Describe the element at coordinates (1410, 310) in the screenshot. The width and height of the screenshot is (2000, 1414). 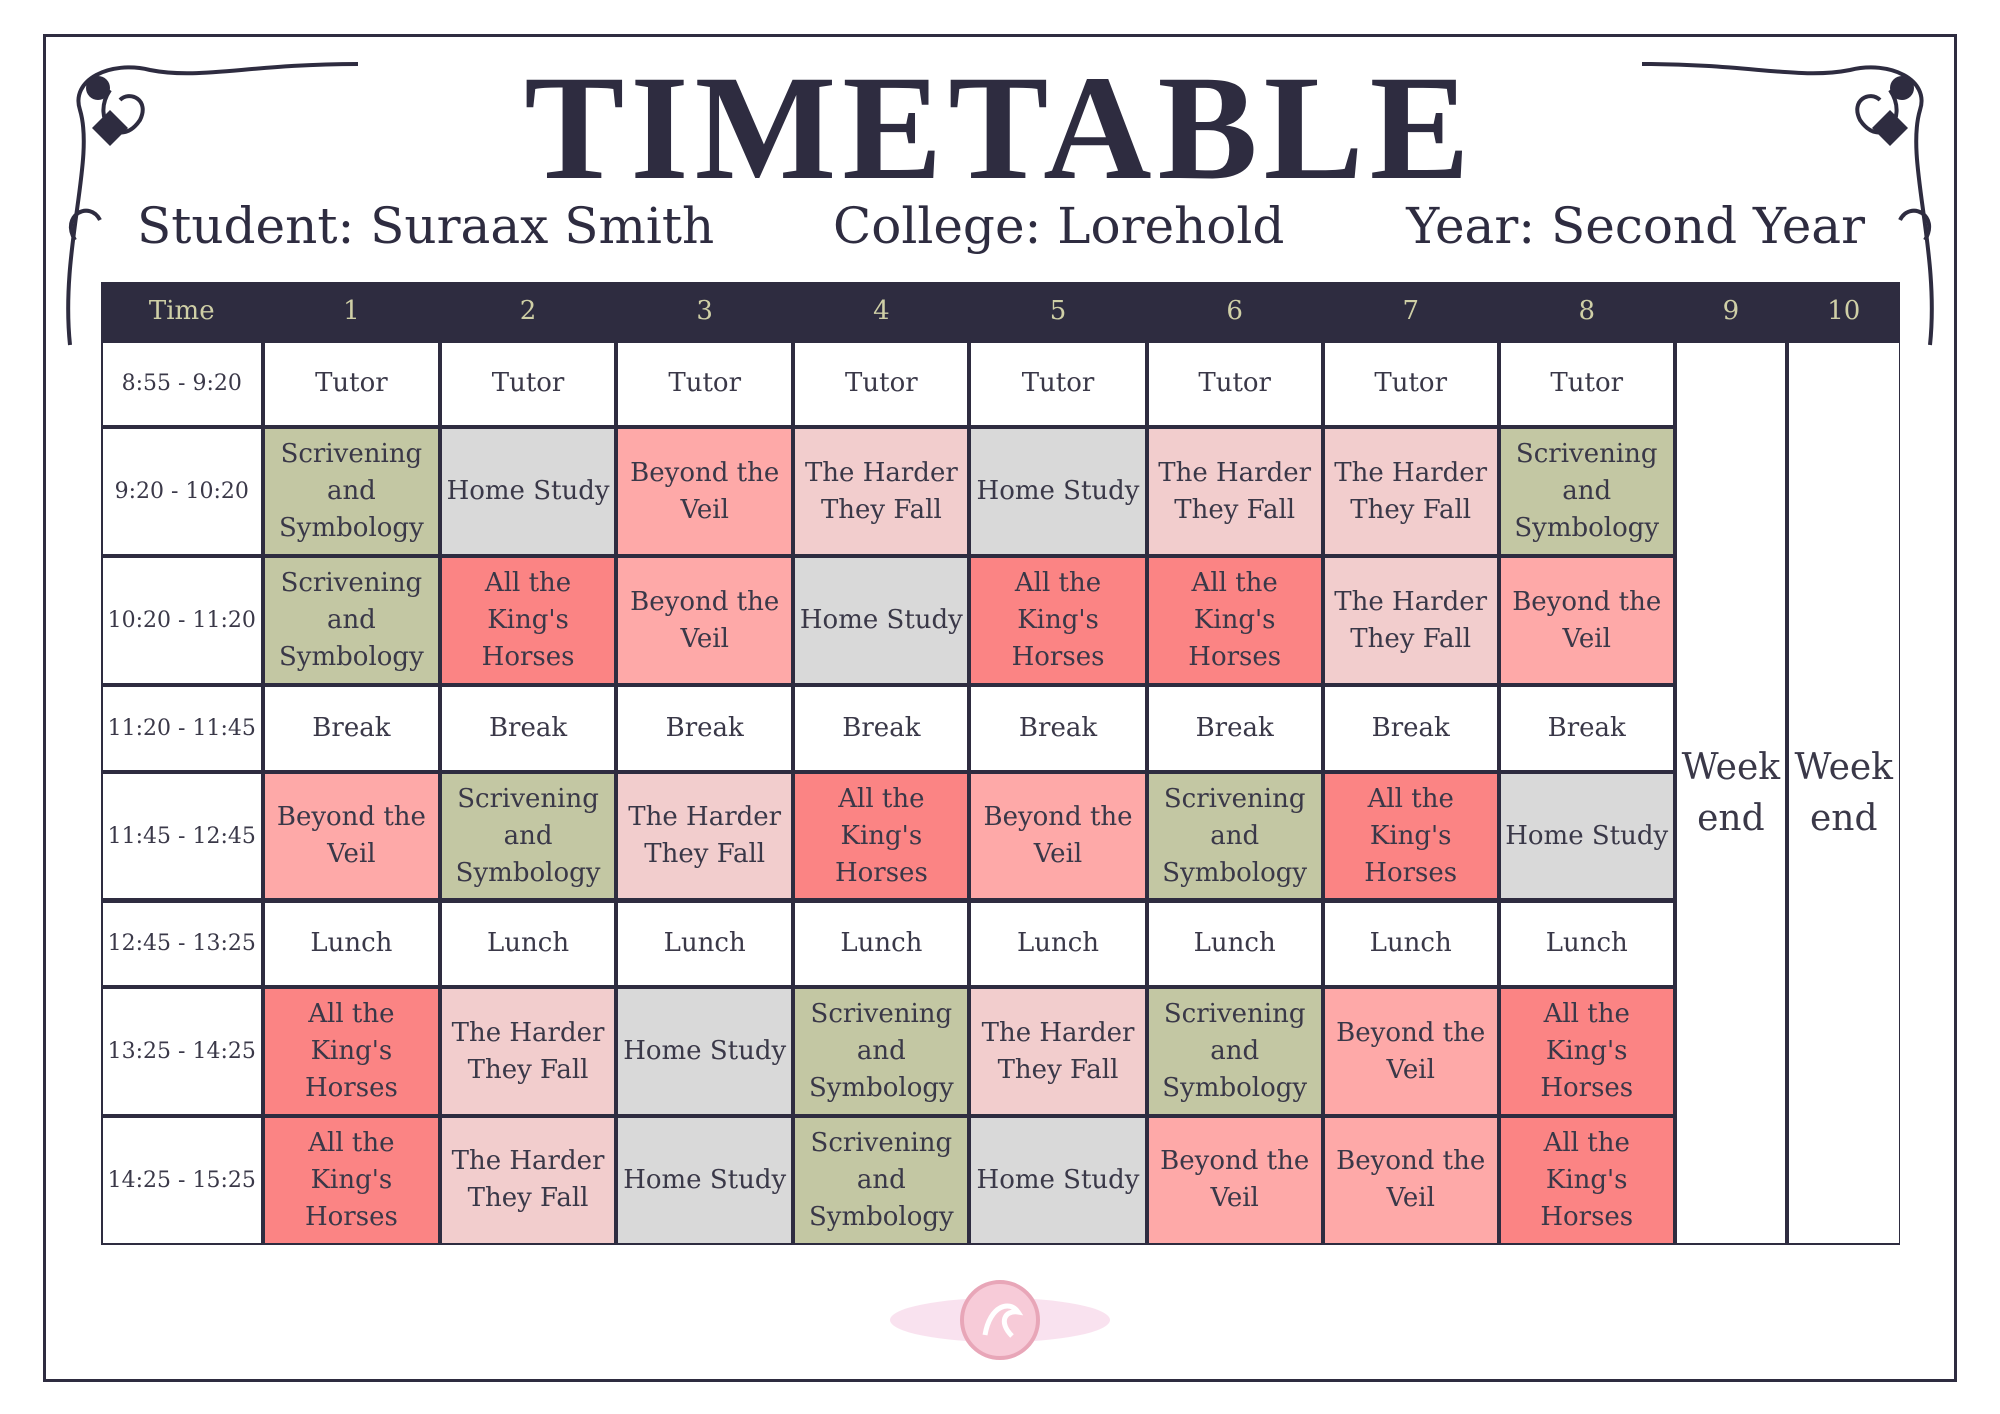
I see `column-header: 7` at that location.